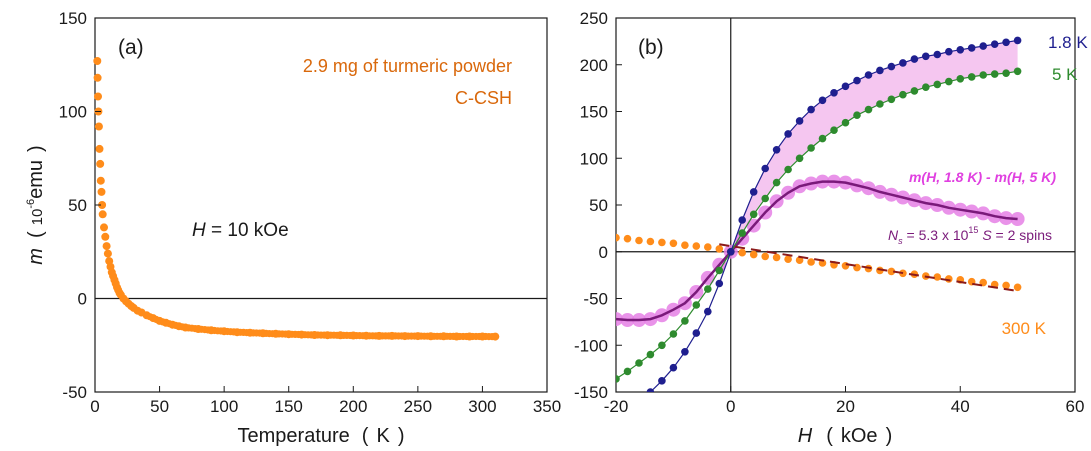 This screenshot has width=1091, height=451. What do you see at coordinates (970, 235) in the screenshot?
I see `fit-annotation: Ns = 5.3 x 1015 S = 2 spins` at bounding box center [970, 235].